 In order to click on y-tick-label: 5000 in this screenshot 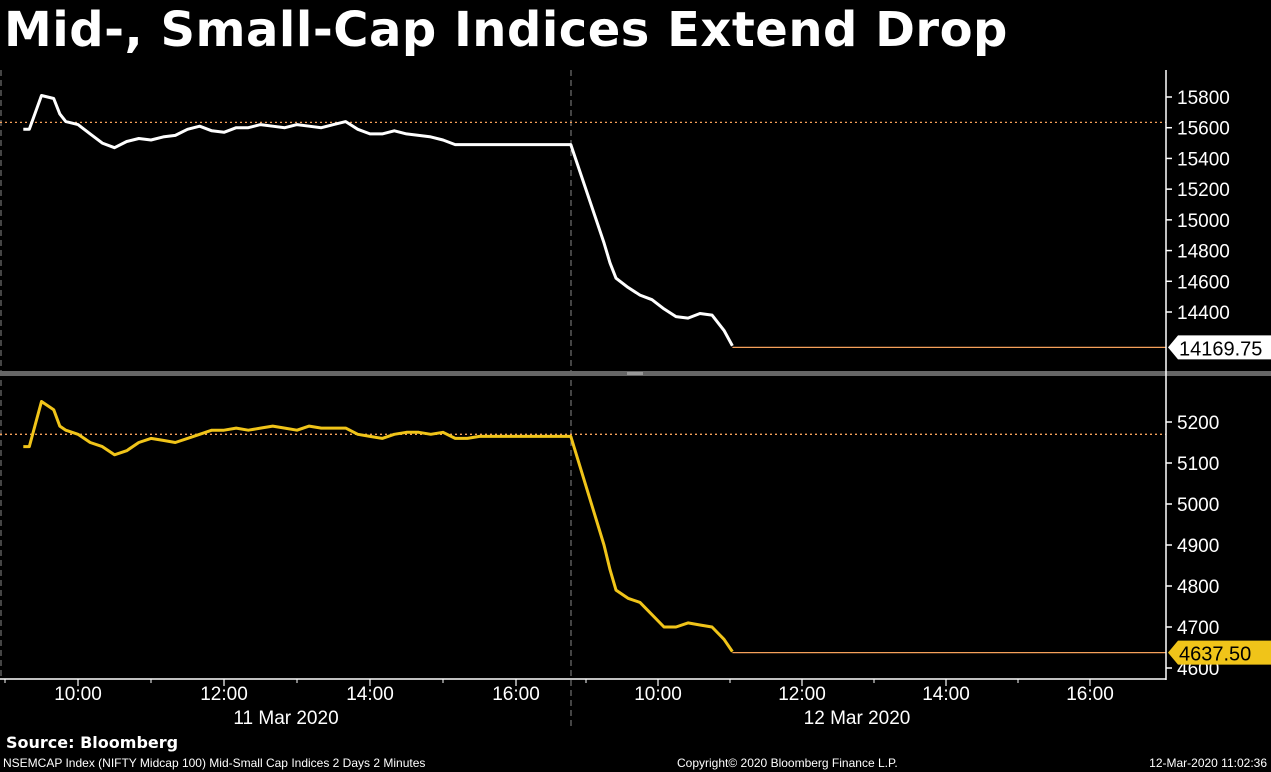, I will do `click(1198, 505)`.